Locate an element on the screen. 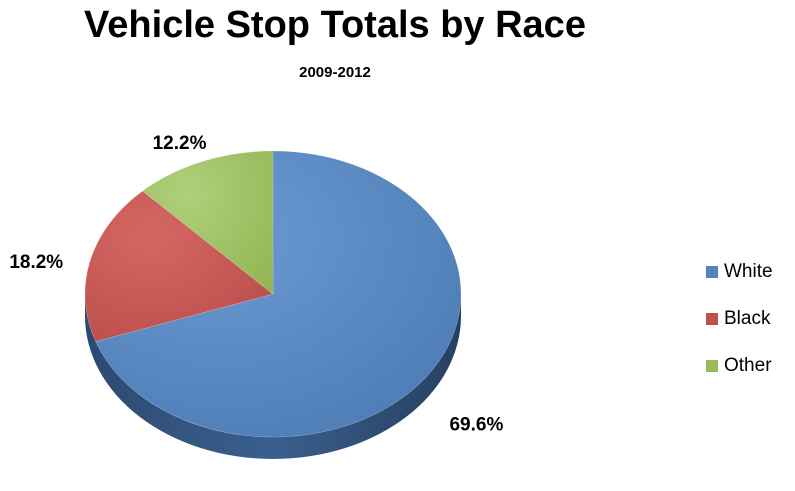  legend-item-black: Black is located at coordinates (748, 319).